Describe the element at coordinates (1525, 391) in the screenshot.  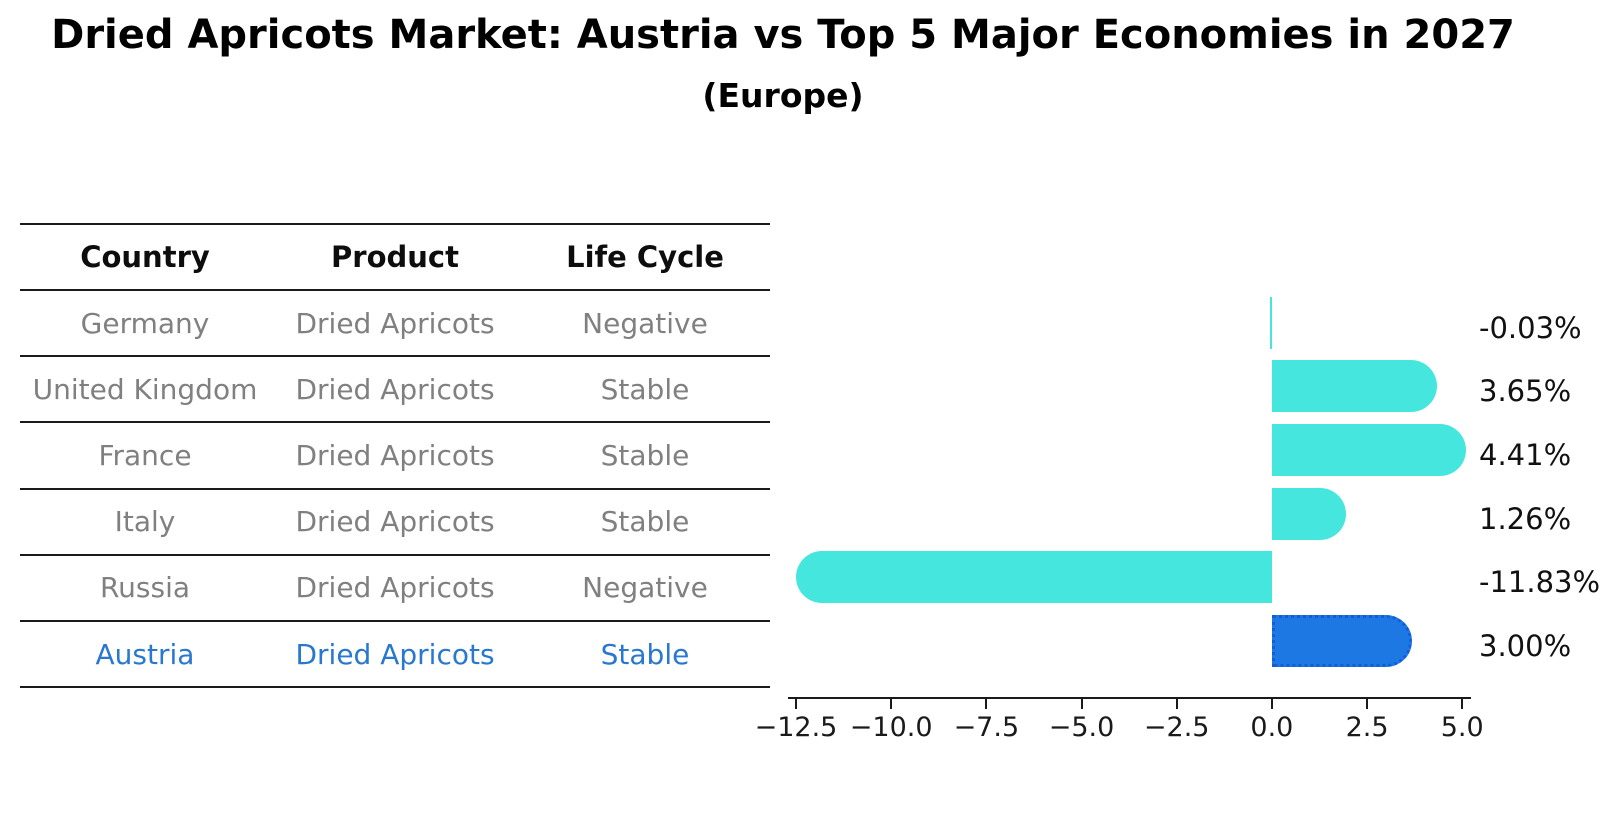
I see `bar-value-label-united-kingdom: 3.65%` at that location.